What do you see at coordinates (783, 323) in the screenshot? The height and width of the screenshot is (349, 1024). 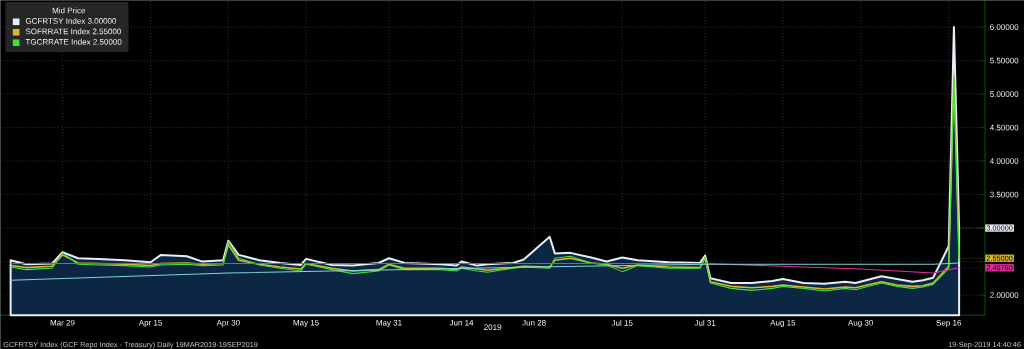 I see `x-tick-label: Aug 15` at bounding box center [783, 323].